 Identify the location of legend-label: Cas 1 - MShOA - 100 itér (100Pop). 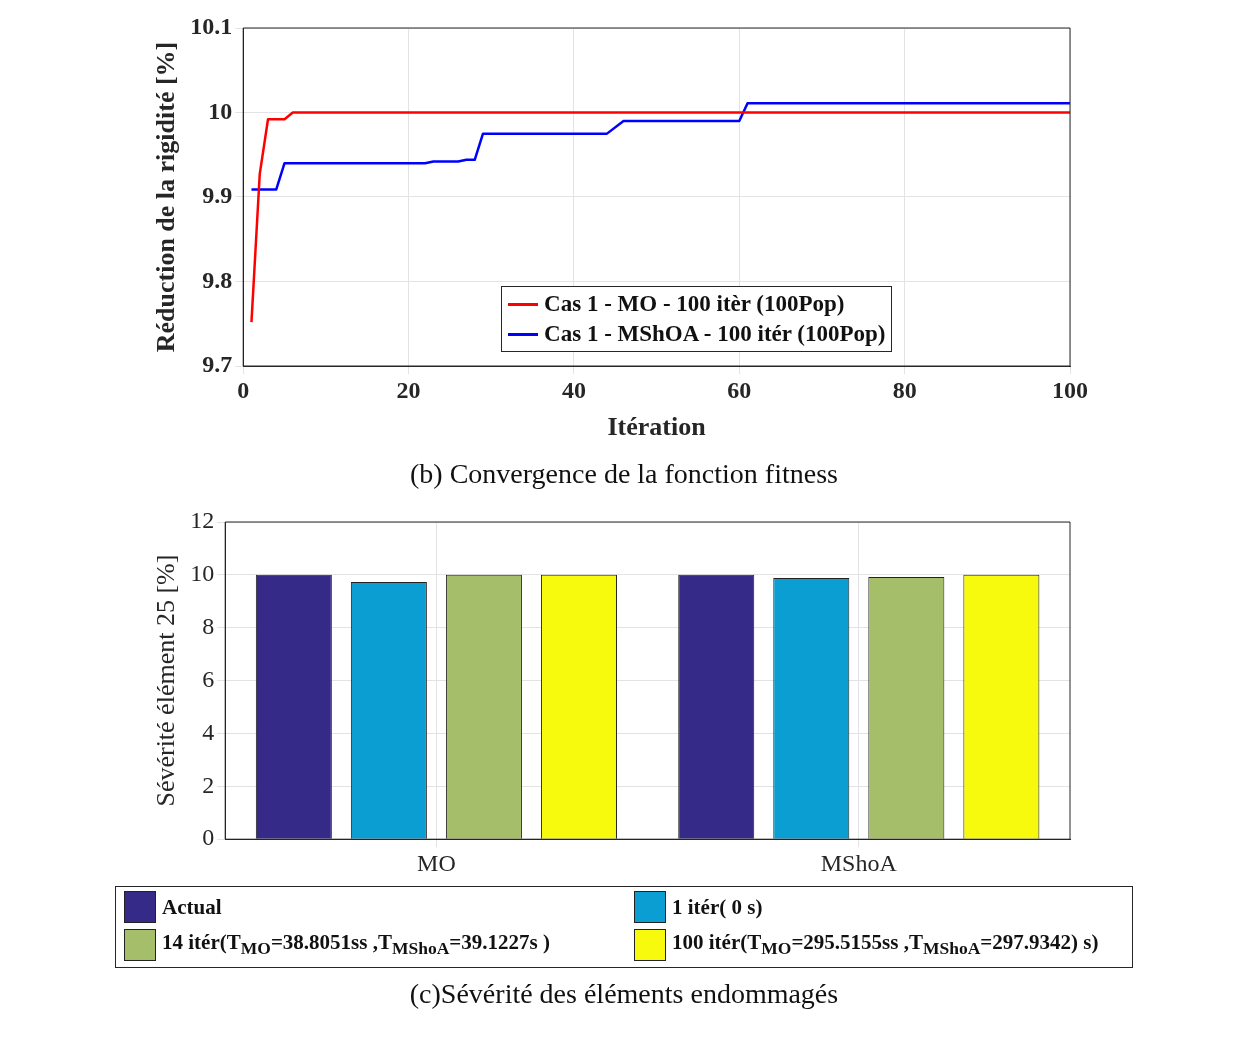
(715, 334).